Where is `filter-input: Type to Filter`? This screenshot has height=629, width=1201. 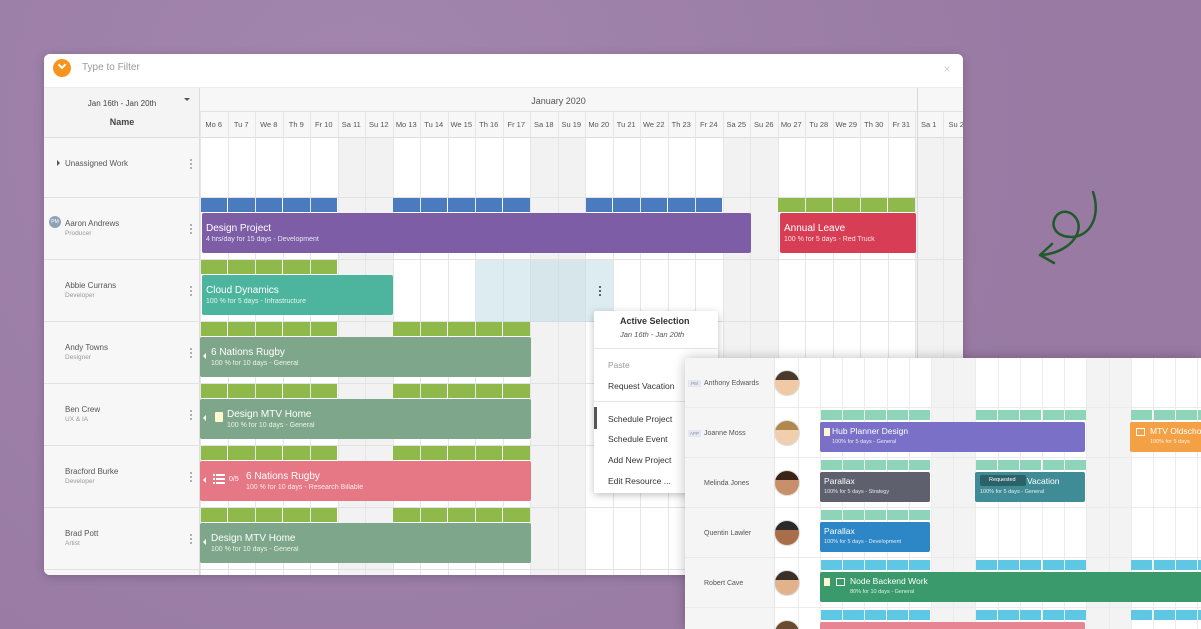 filter-input: Type to Filter is located at coordinates (111, 67).